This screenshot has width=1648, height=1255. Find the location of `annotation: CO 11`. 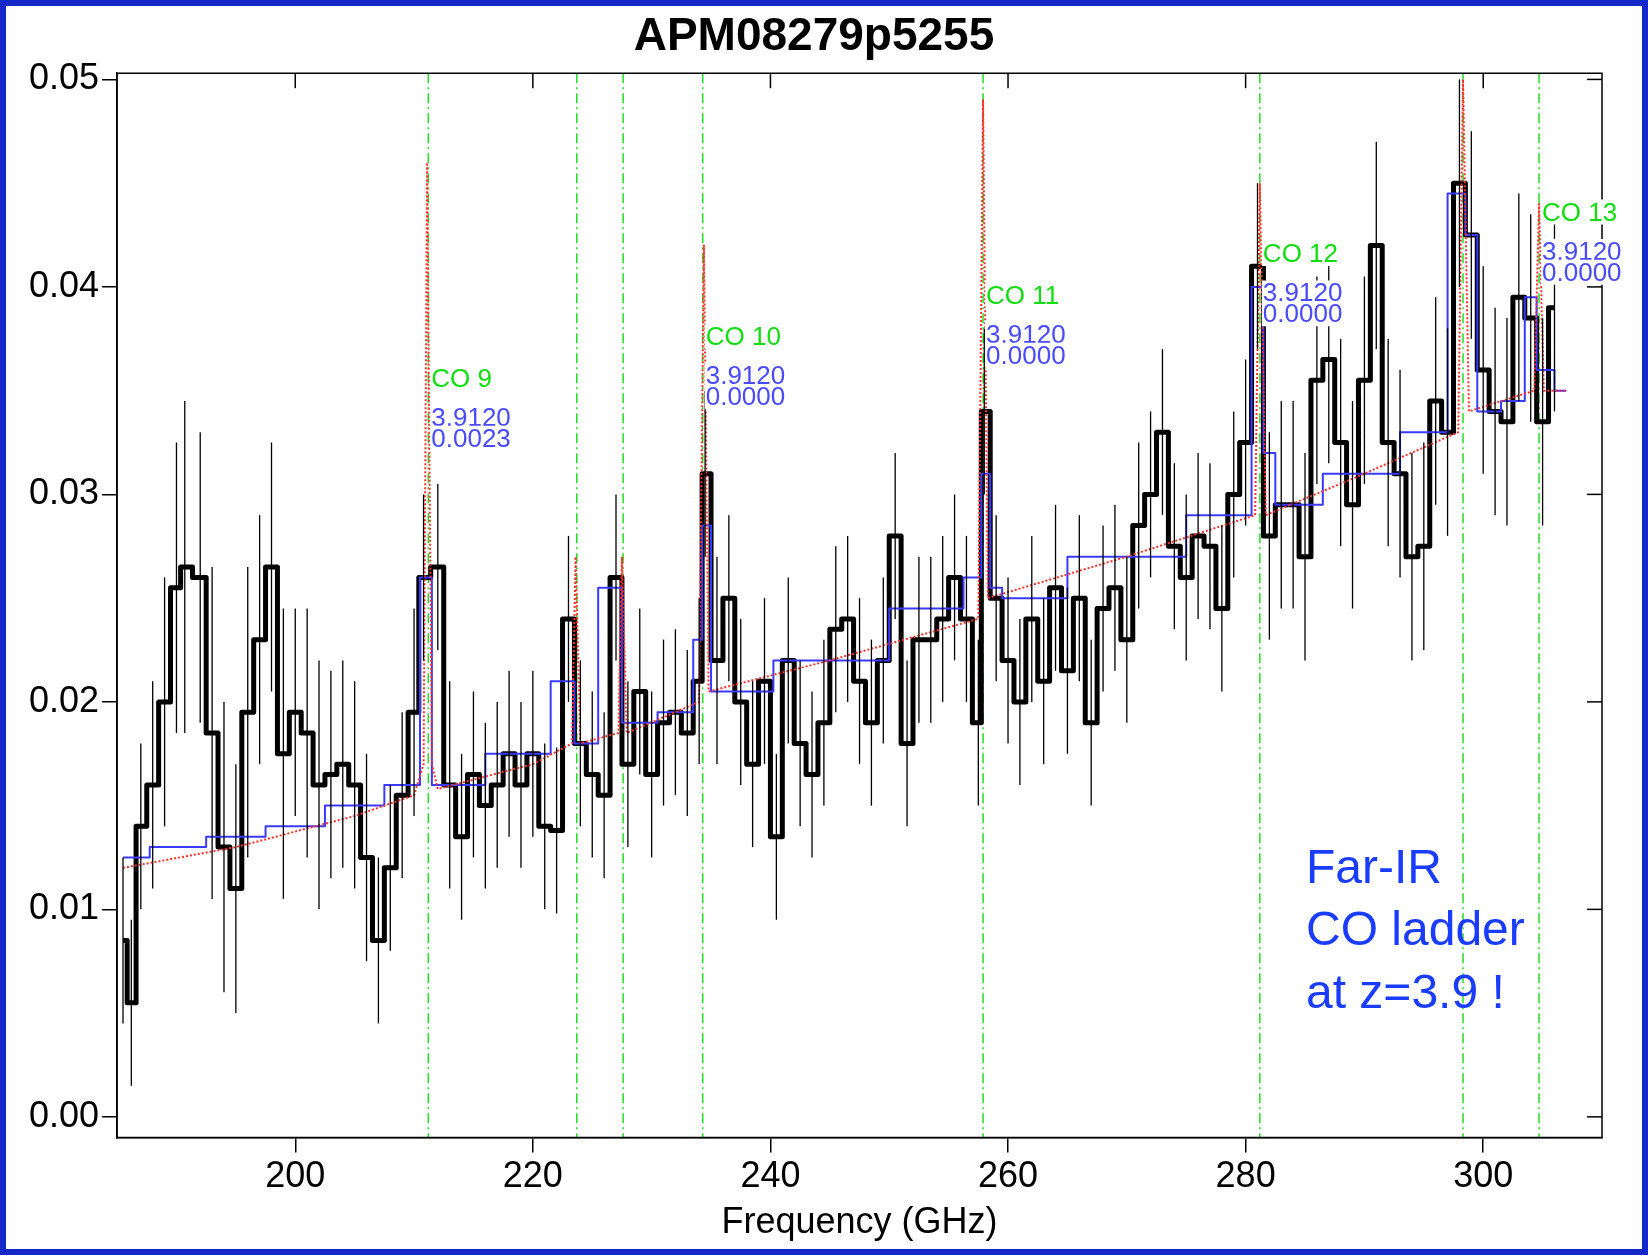

annotation: CO 11 is located at coordinates (1023, 294).